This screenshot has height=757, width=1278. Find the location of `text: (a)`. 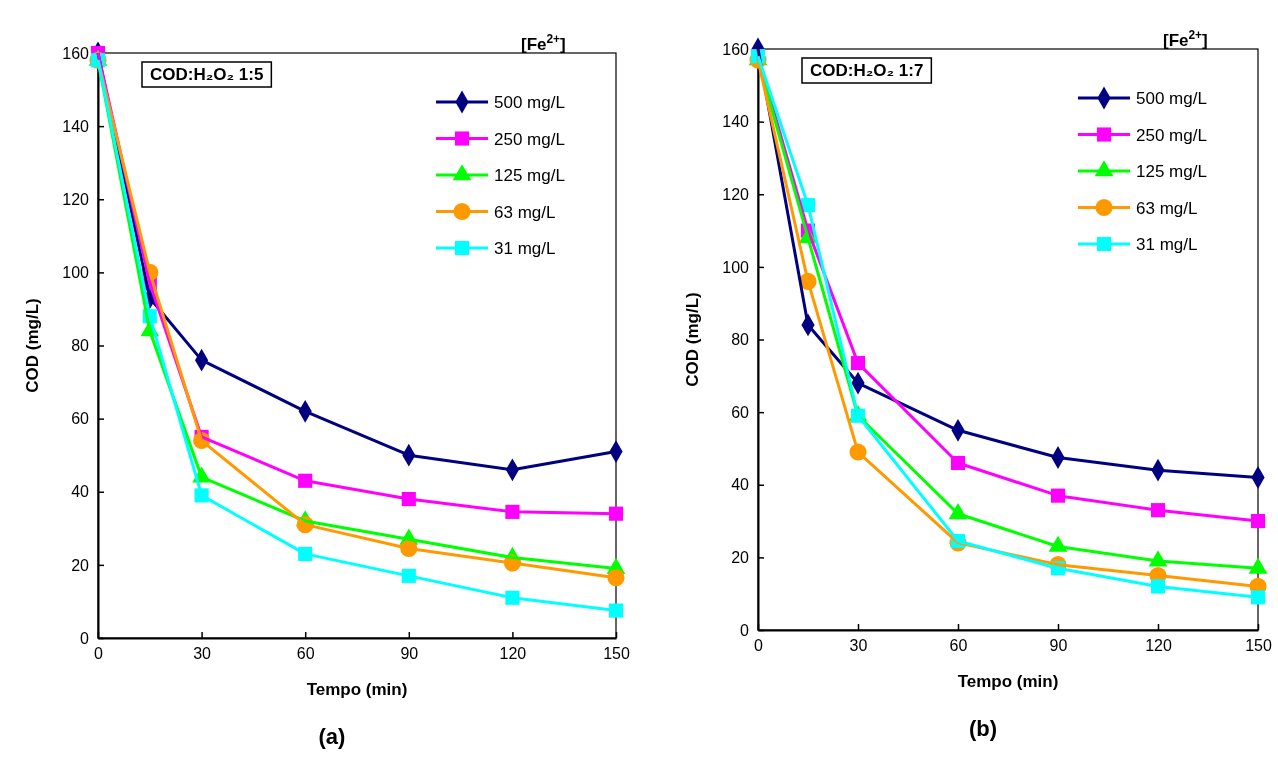

text: (a) is located at coordinates (332, 736).